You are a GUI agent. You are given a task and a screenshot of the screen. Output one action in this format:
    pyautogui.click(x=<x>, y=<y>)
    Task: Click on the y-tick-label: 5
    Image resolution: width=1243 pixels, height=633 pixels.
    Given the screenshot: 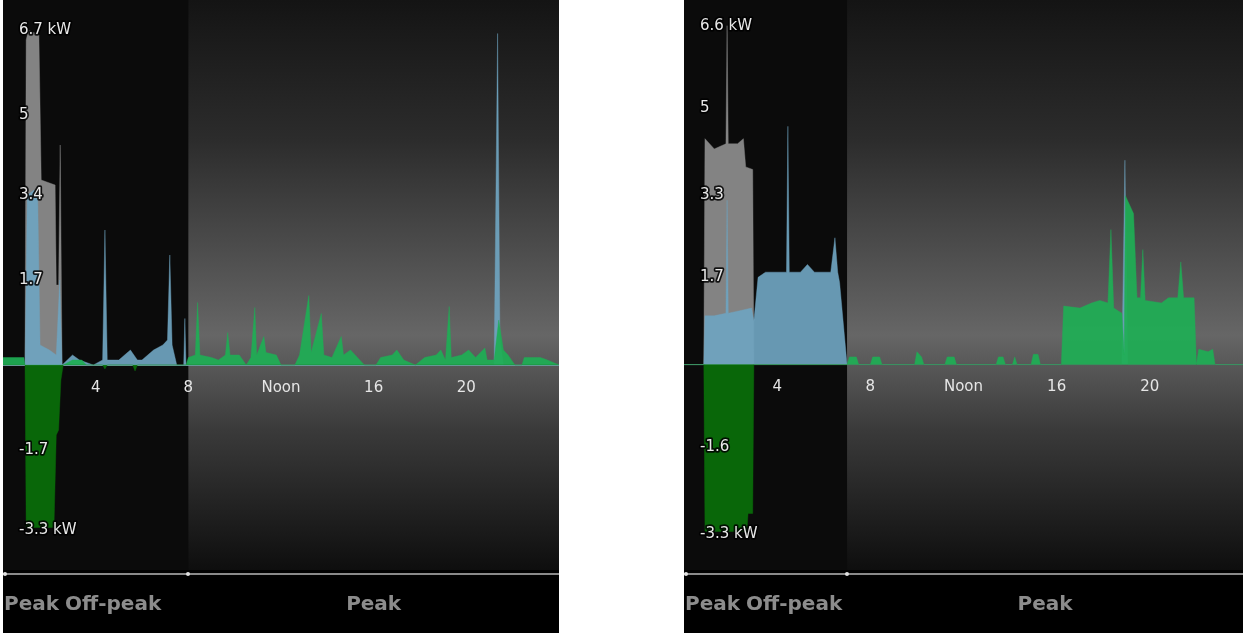 What is the action you would take?
    pyautogui.click(x=705, y=106)
    